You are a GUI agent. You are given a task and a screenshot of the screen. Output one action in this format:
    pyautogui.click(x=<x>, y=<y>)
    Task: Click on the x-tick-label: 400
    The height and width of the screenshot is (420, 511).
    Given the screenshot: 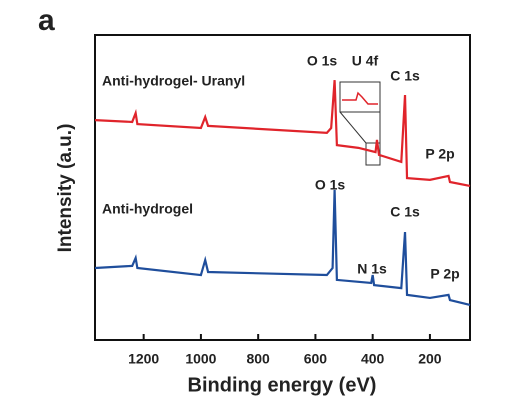 What is the action you would take?
    pyautogui.click(x=373, y=359)
    